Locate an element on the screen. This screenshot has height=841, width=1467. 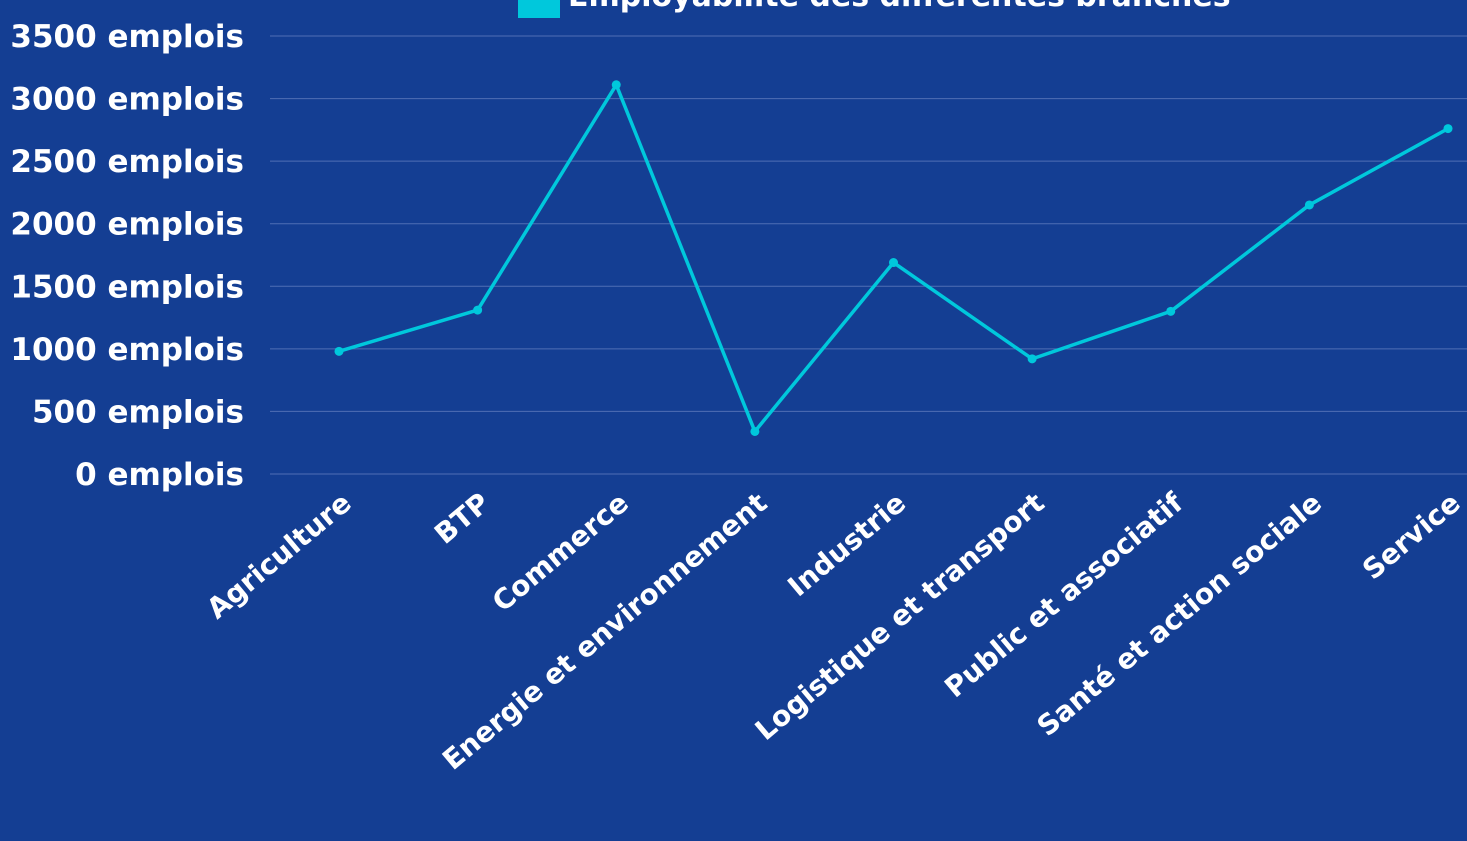
y-tick-label: 500 emplois is located at coordinates (138, 412).